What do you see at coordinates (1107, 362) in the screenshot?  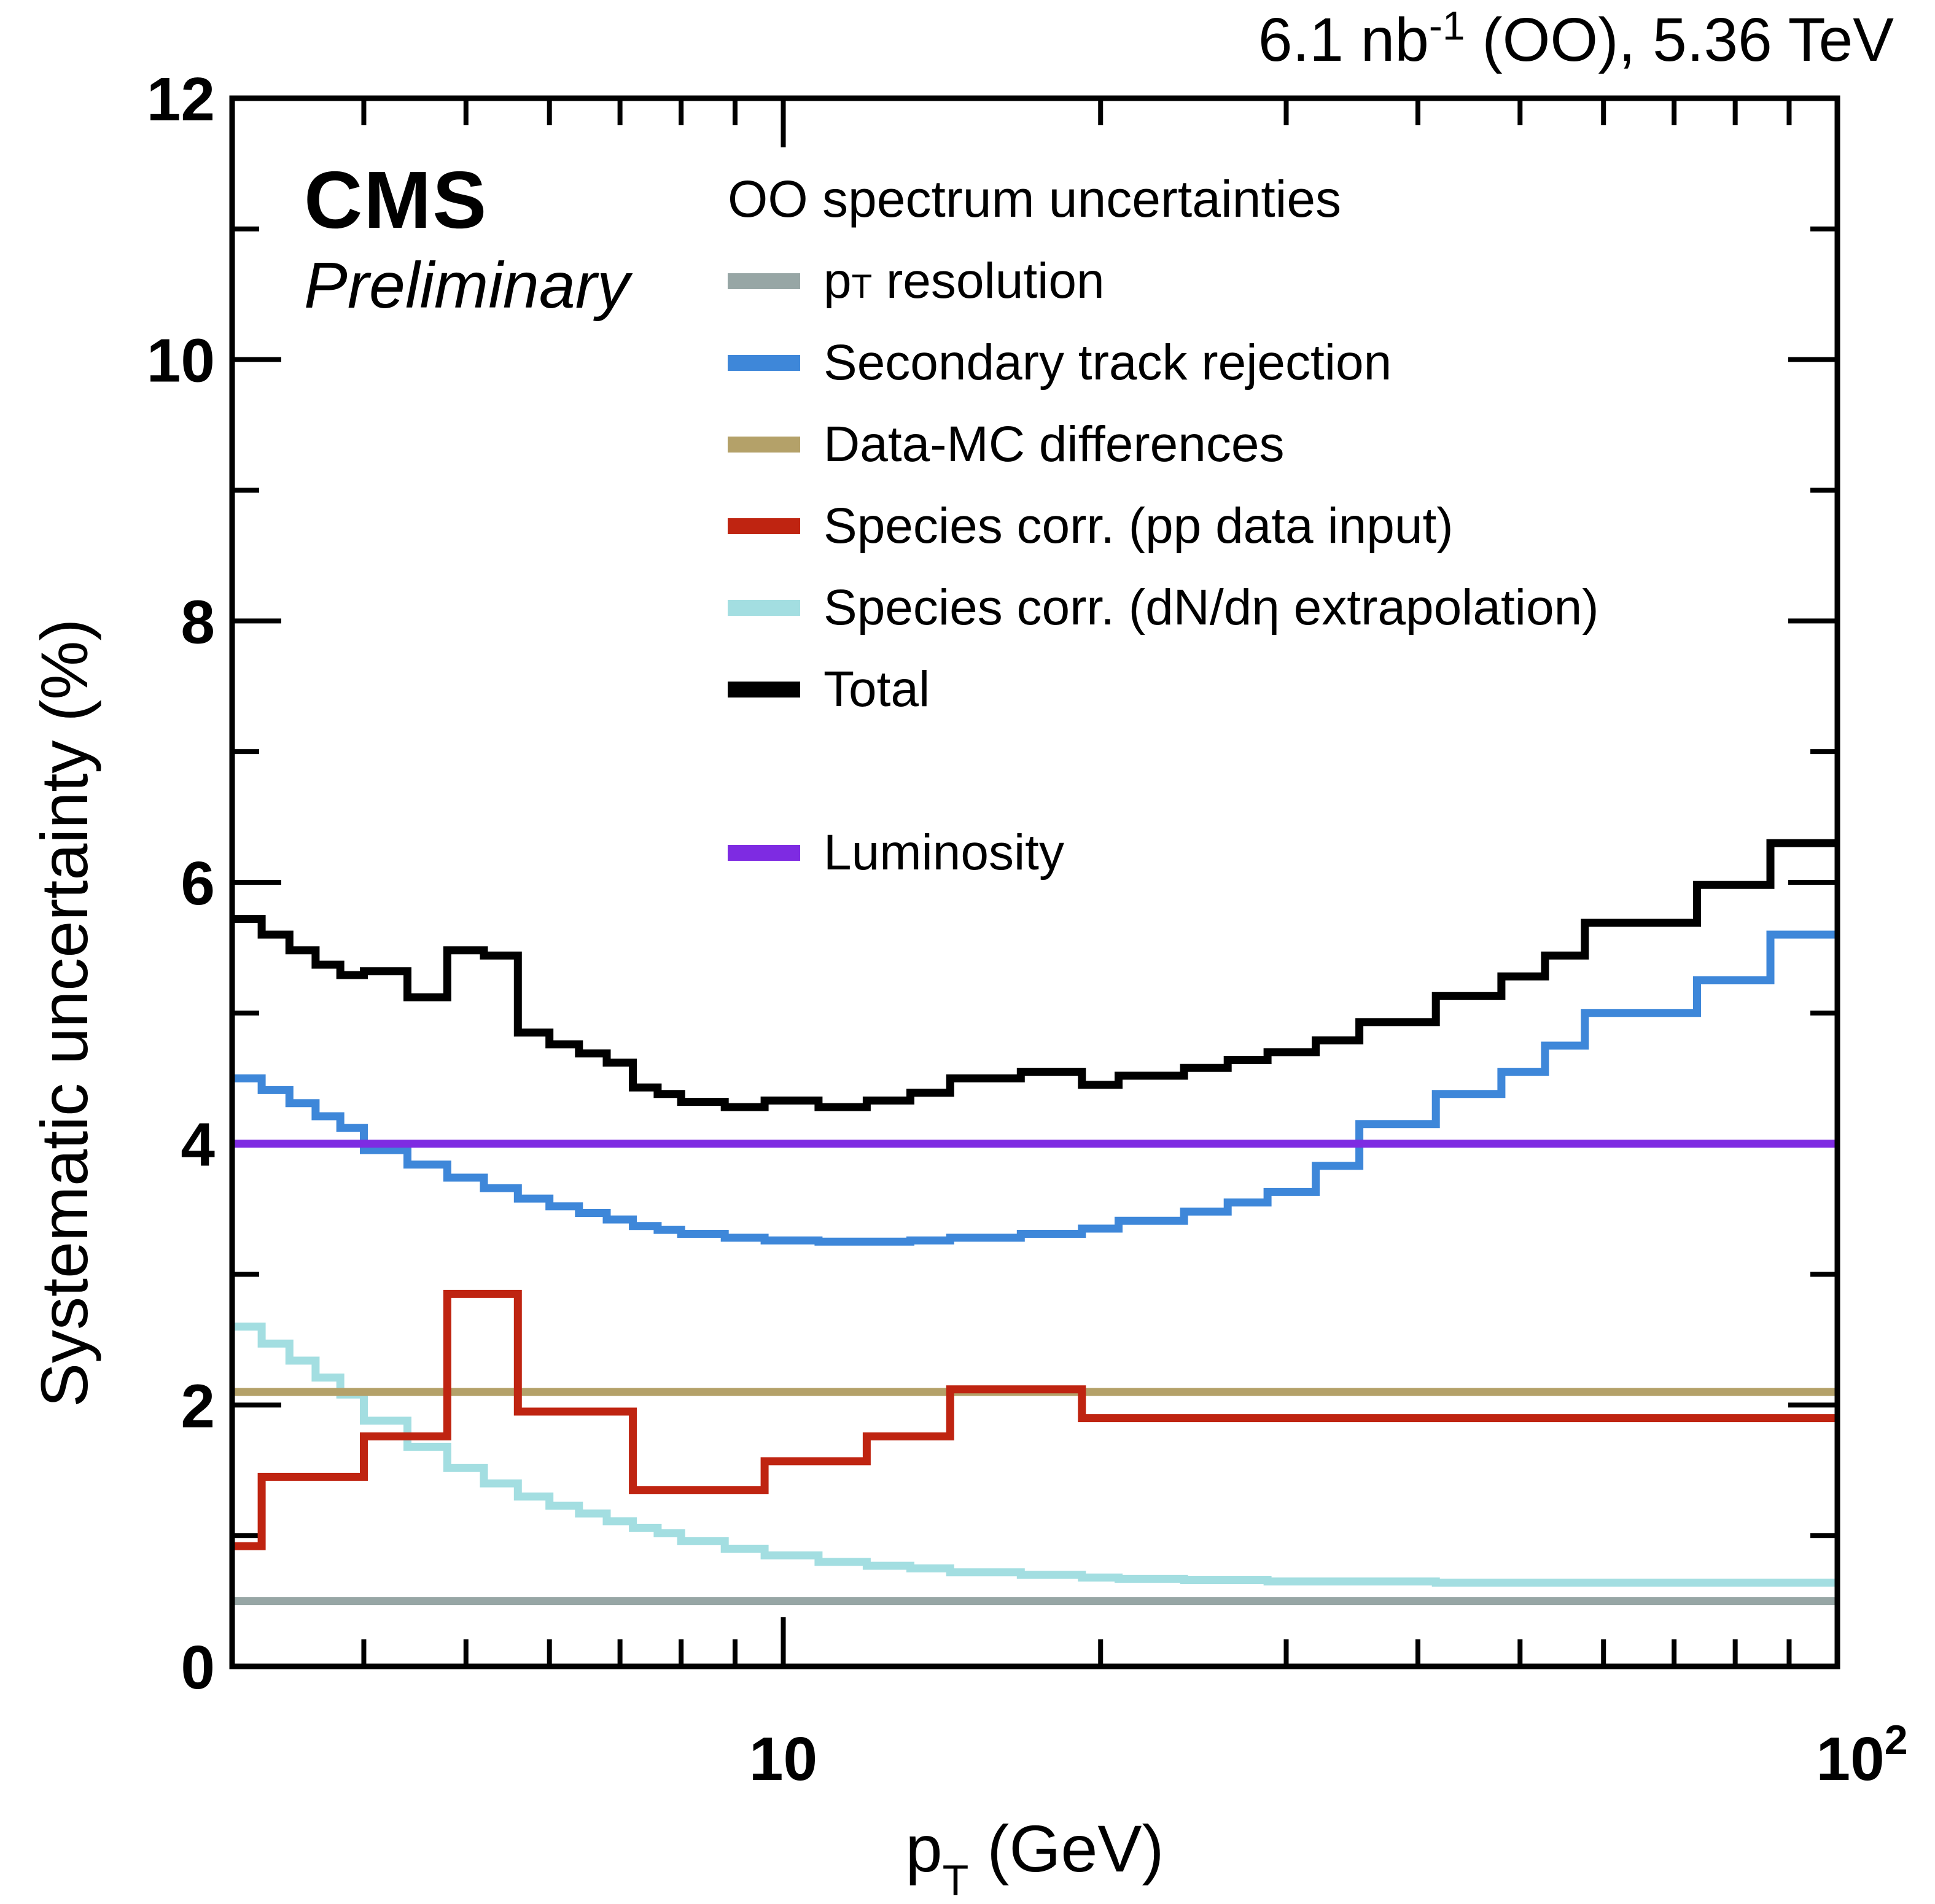 I see `legend-item-secondary-track-rejection-label: Secondary track rejection` at bounding box center [1107, 362].